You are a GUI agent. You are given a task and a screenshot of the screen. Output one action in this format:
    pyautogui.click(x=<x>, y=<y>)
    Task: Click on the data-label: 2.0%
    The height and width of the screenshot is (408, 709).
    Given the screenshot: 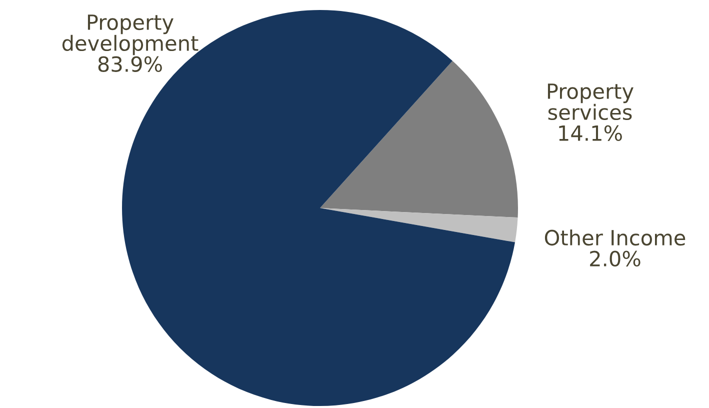 What is the action you would take?
    pyautogui.click(x=615, y=258)
    